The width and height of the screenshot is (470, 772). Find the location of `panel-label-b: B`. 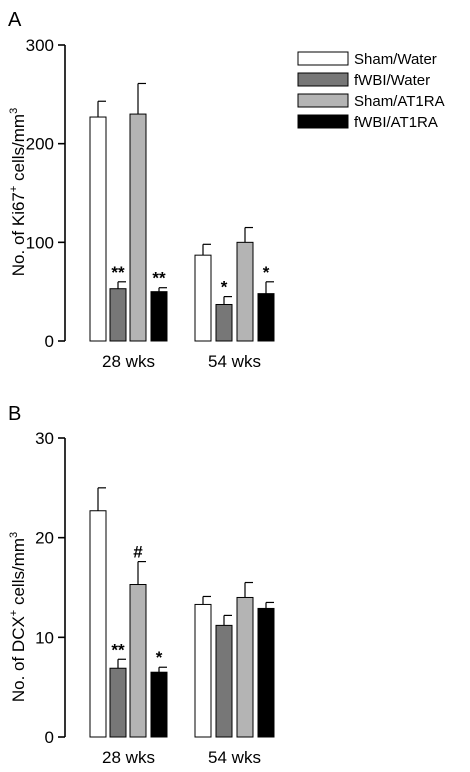

panel-label-b: B is located at coordinates (14, 414).